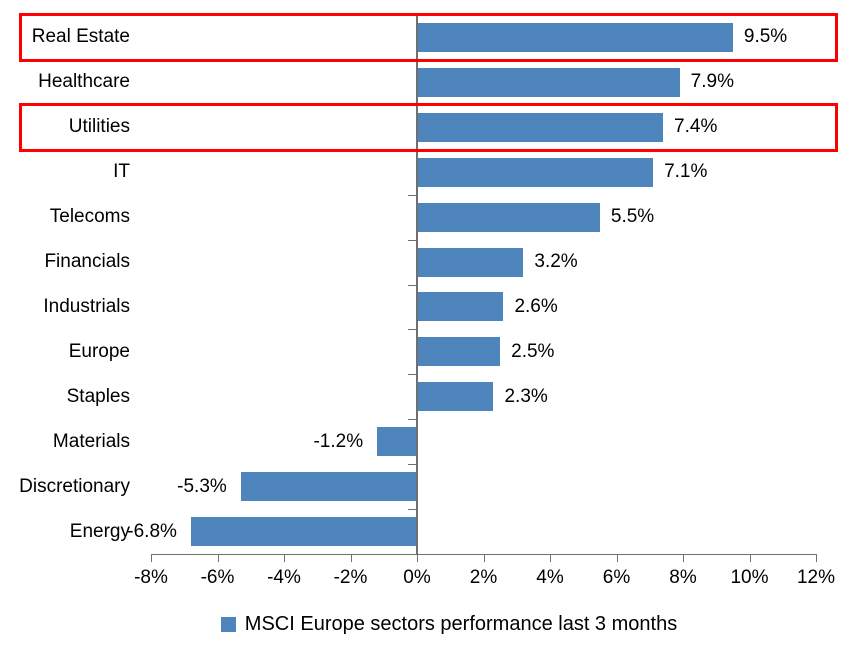  I want to click on bar-row: Real Estate 9.5%, so click(426, 37).